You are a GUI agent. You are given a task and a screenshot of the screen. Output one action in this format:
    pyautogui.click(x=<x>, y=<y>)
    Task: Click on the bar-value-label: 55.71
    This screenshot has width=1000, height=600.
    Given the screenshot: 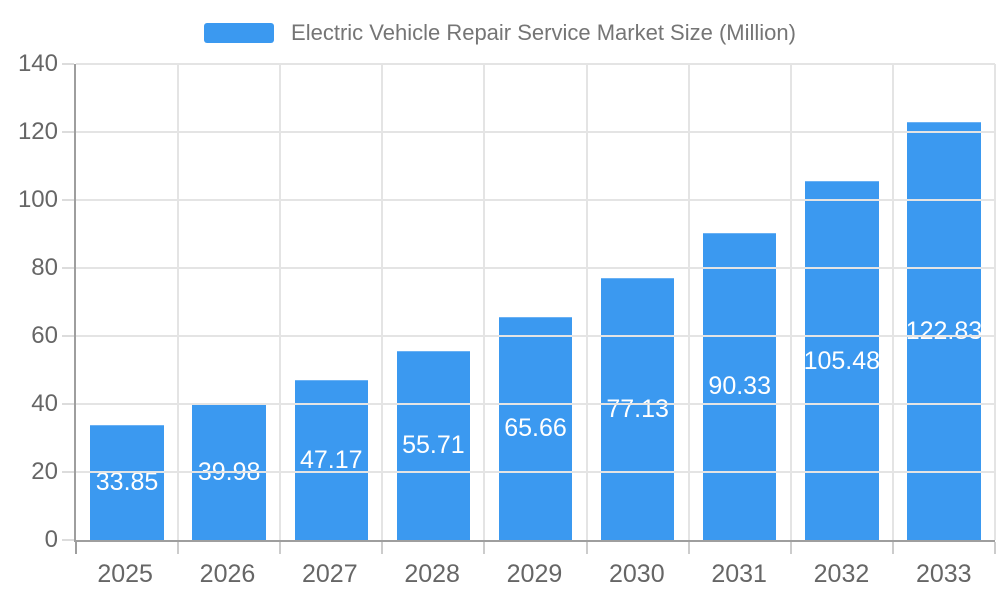 What is the action you would take?
    pyautogui.click(x=433, y=445)
    